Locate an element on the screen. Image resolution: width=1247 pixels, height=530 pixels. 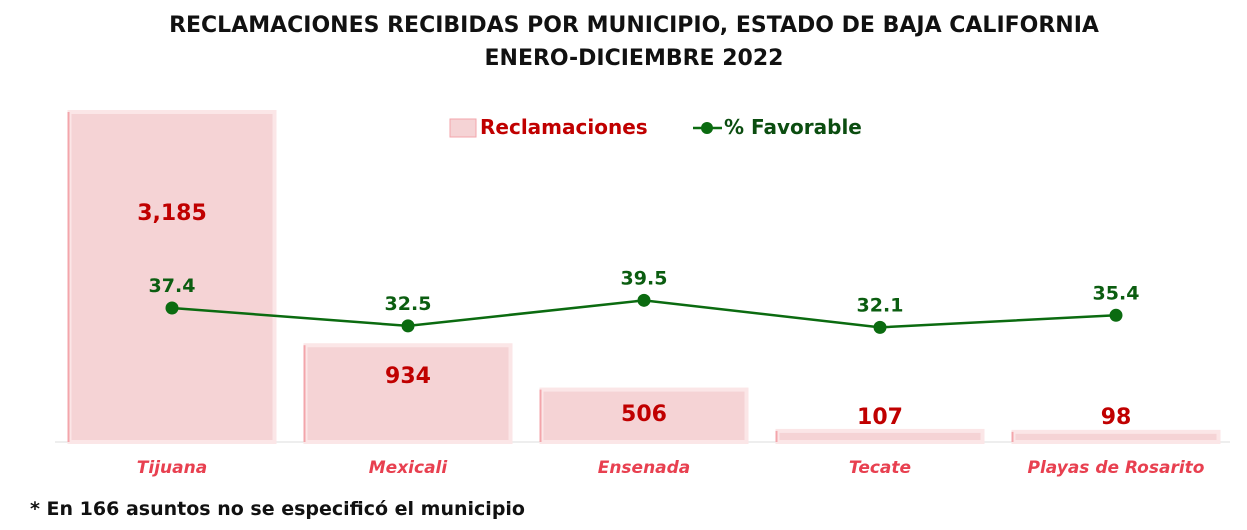
category-label: Mexicali is located at coordinates (409, 468).